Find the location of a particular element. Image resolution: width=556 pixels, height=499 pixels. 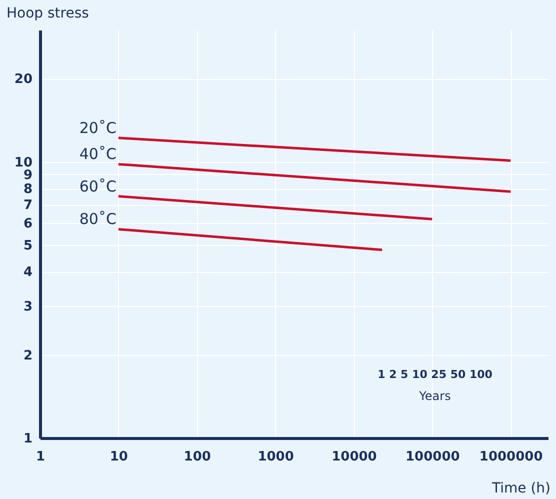

y-axis-title: Hoop stress is located at coordinates (47, 14).